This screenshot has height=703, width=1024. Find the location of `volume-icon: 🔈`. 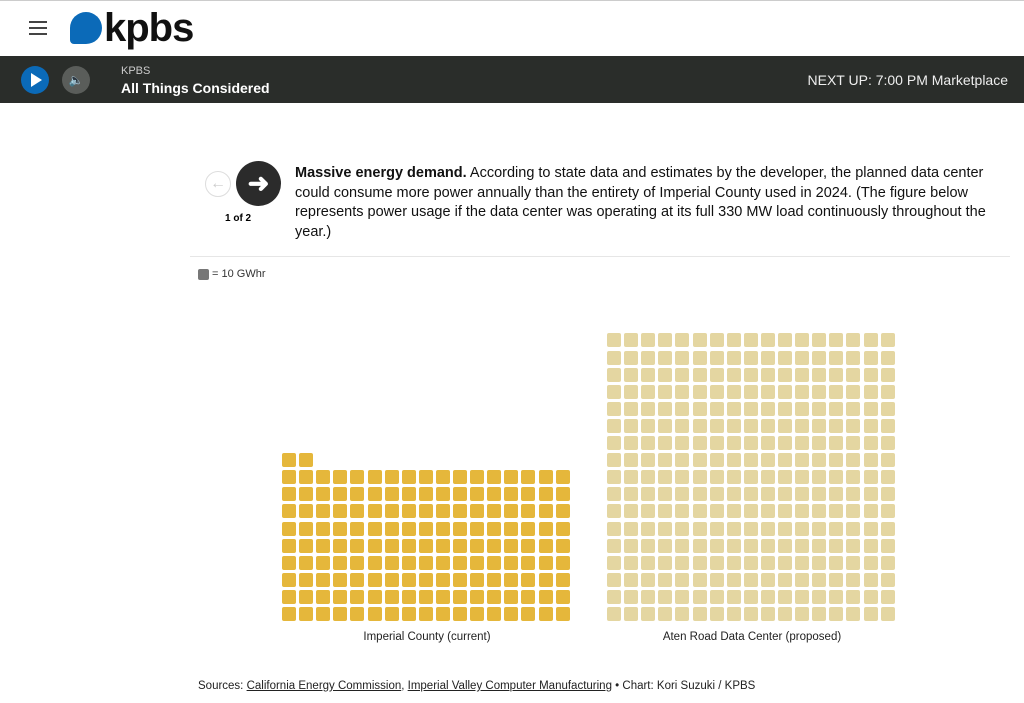

volume-icon: 🔈 is located at coordinates (76, 80).